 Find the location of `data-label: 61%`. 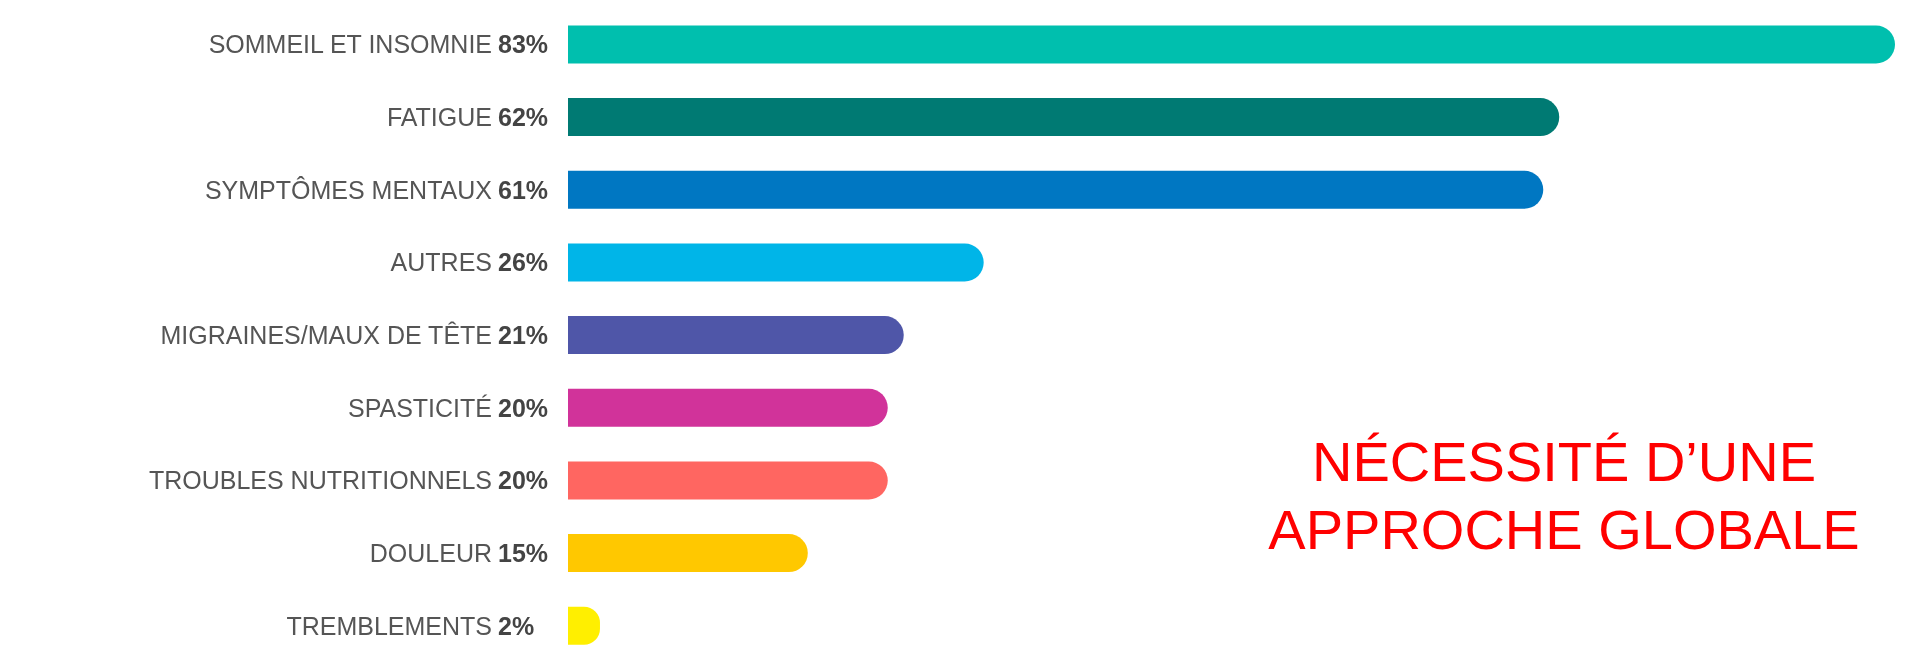

data-label: 61% is located at coordinates (523, 189).